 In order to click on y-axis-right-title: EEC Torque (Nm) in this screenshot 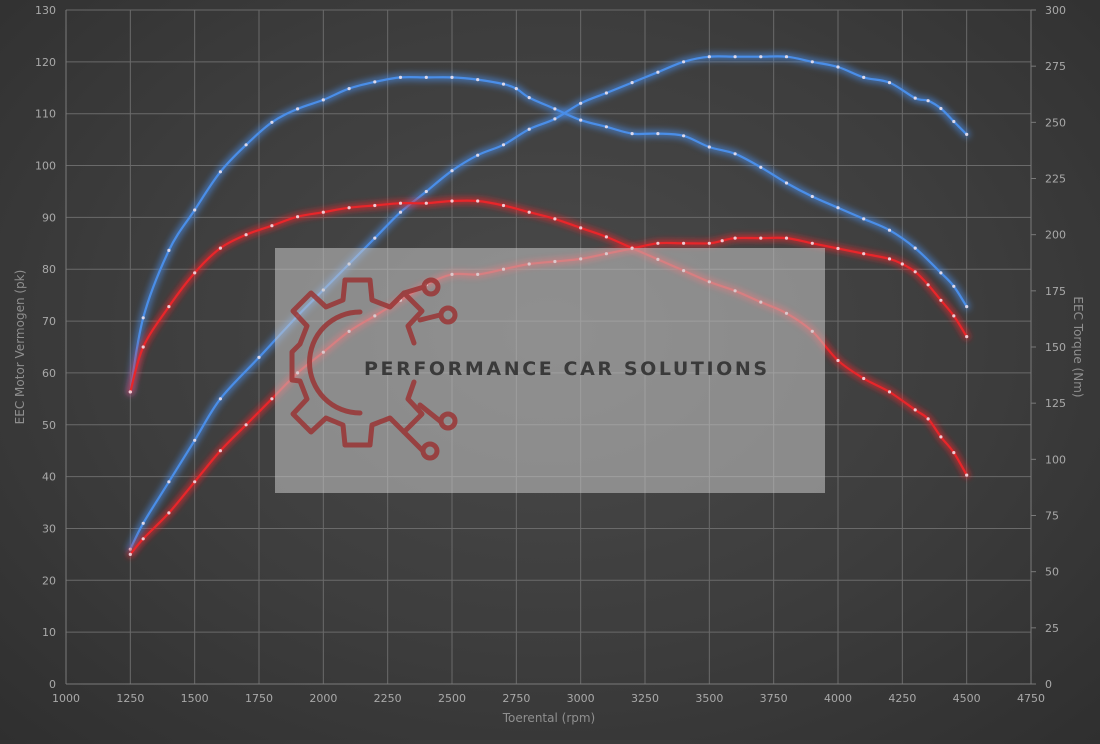, I will do `click(1078, 346)`.